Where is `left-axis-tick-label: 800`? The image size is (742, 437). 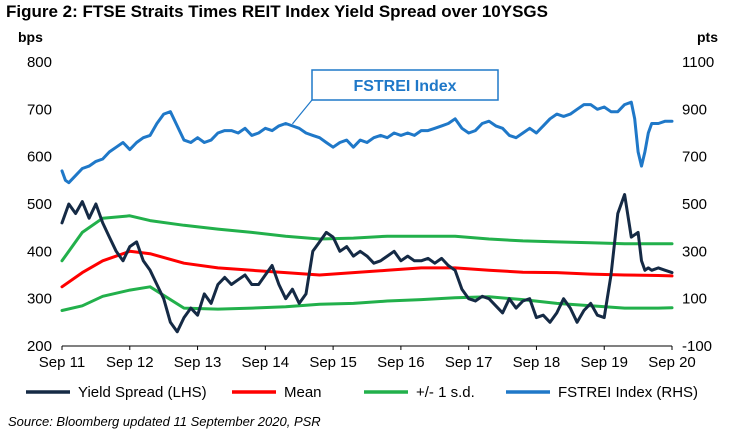 left-axis-tick-label: 800 is located at coordinates (39, 62).